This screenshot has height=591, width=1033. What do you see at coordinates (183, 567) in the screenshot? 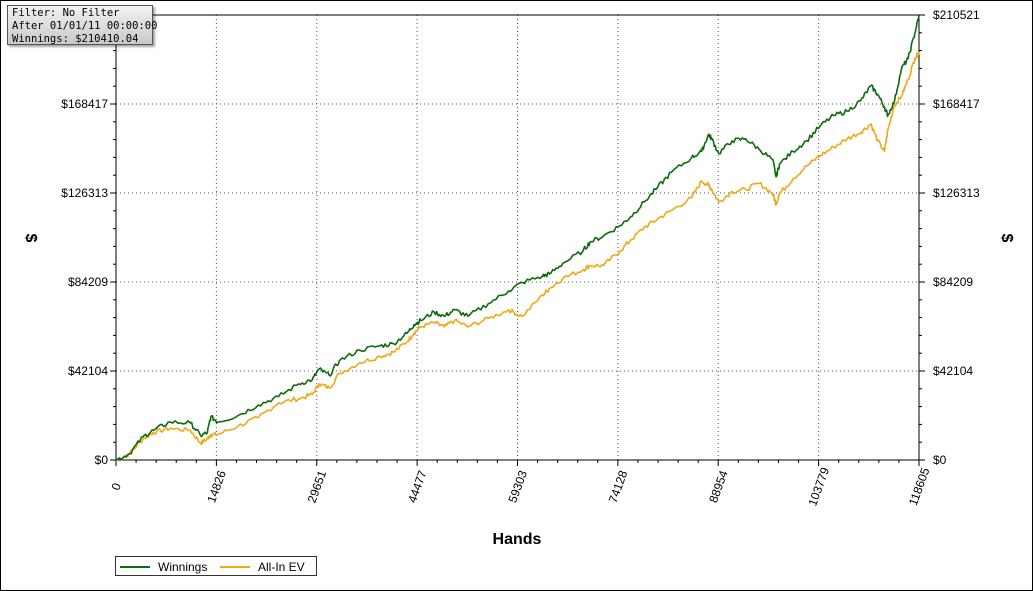
I see `legend-label-winnings: Winnings` at bounding box center [183, 567].